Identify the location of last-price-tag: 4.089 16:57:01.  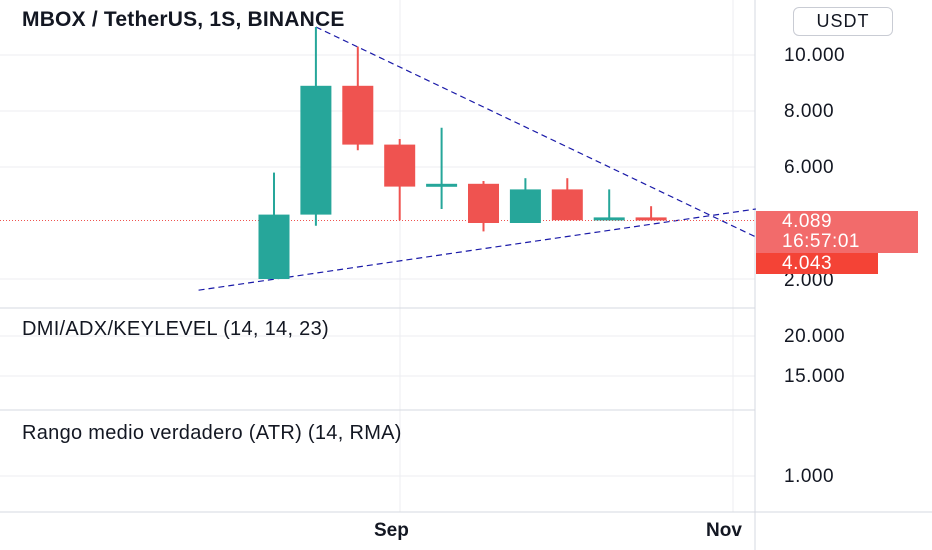
(837, 232).